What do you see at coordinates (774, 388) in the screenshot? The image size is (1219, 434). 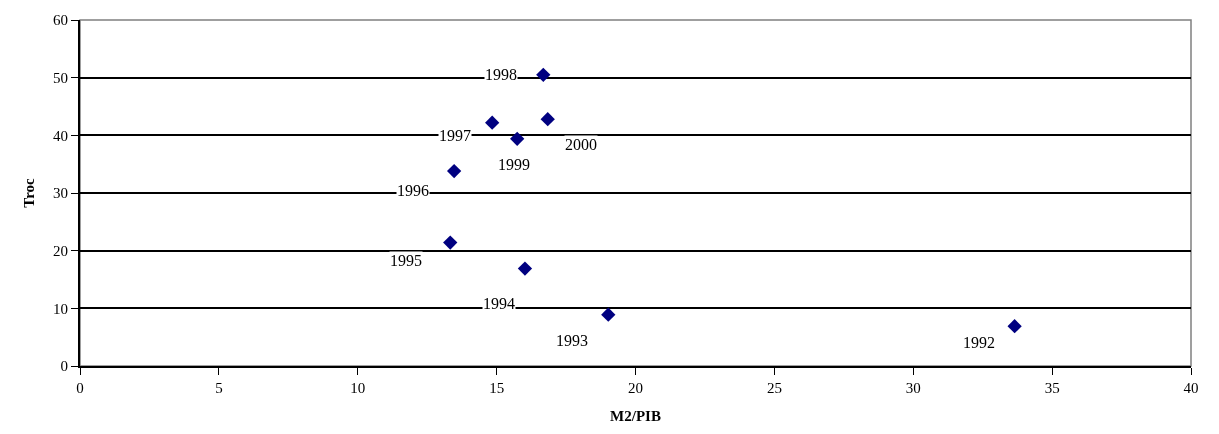 I see `x-tick-label: 25` at bounding box center [774, 388].